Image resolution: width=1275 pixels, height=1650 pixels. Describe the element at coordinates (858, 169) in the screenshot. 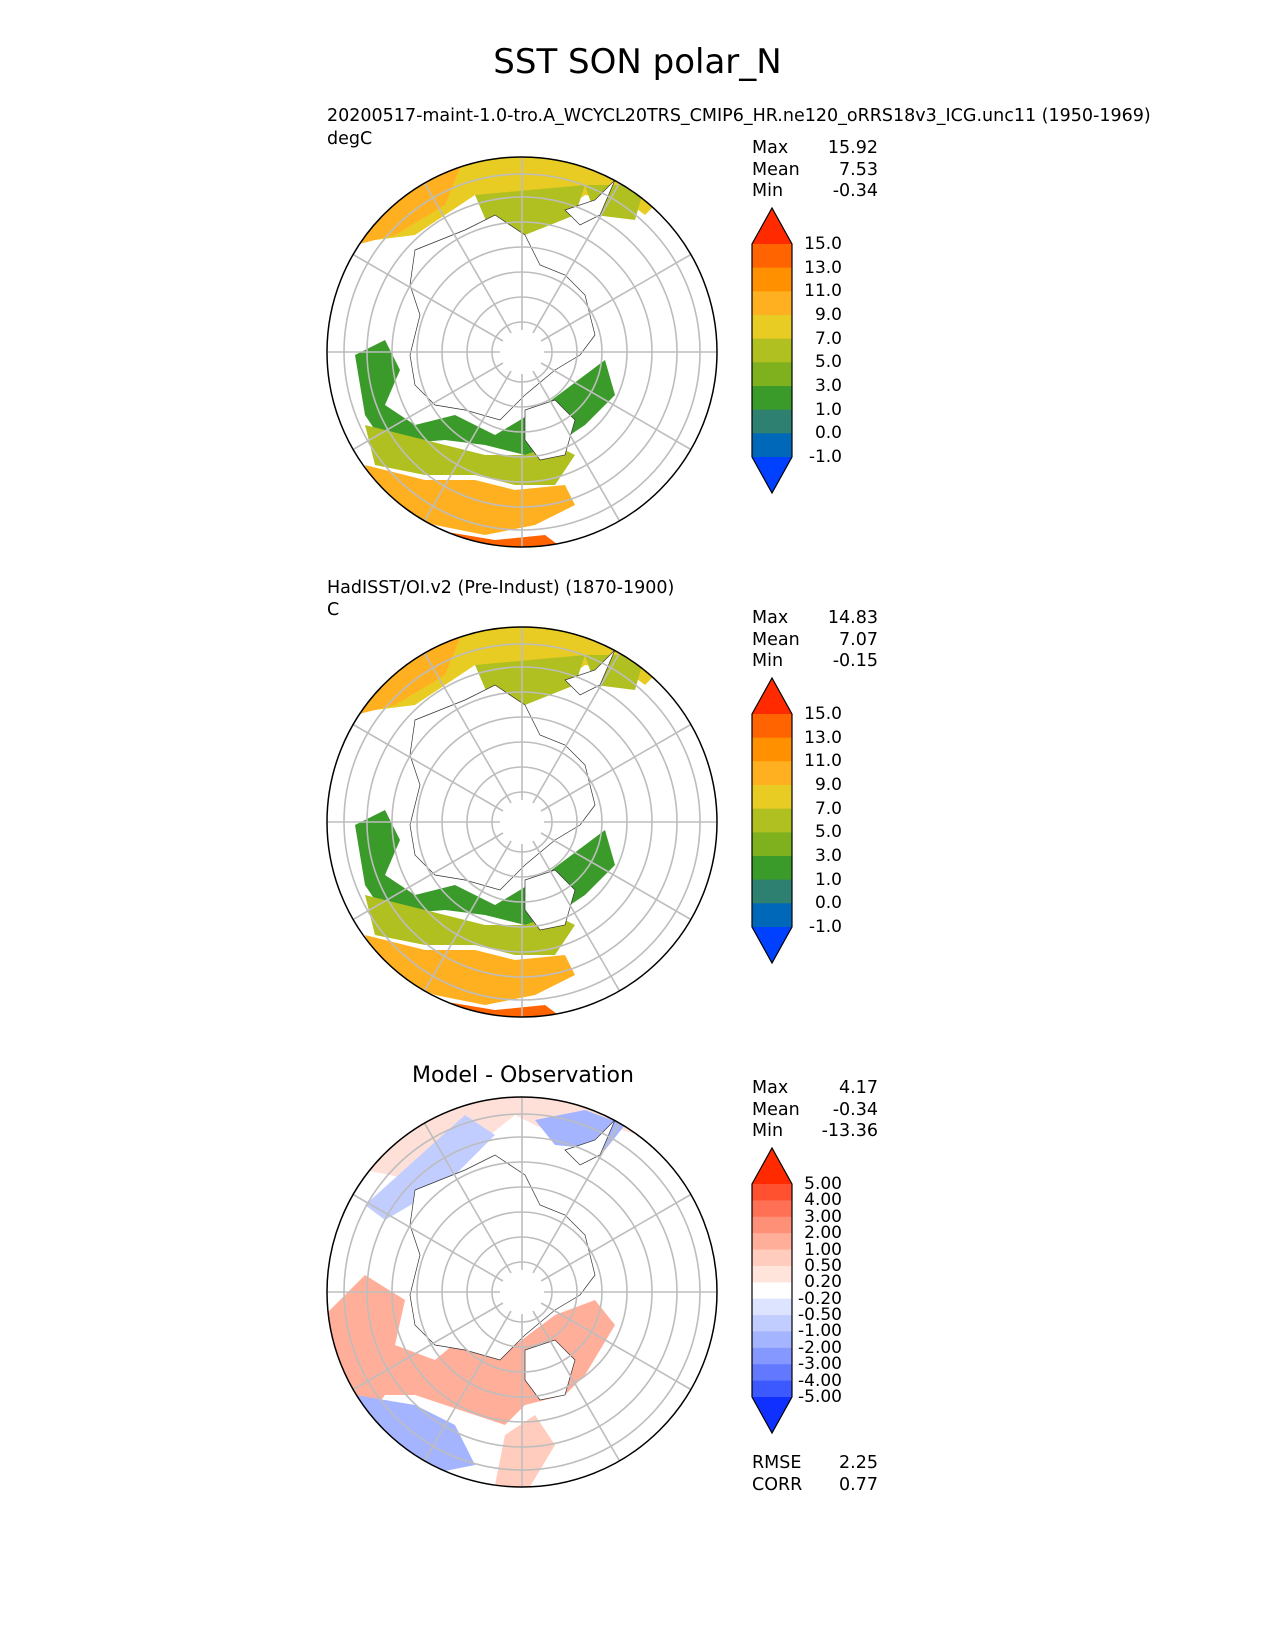

I see `stat-value: 7.53` at that location.